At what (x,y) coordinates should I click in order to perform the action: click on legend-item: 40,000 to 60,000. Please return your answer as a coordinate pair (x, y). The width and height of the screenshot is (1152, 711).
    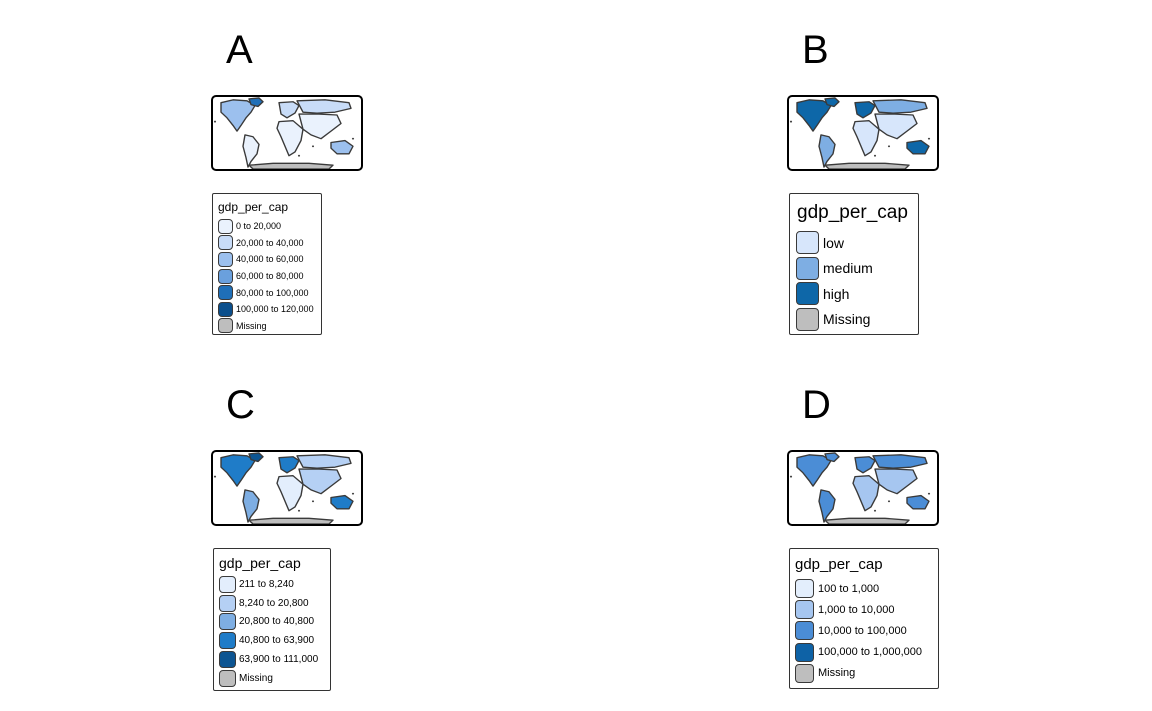
    Looking at the image, I should click on (267, 259).